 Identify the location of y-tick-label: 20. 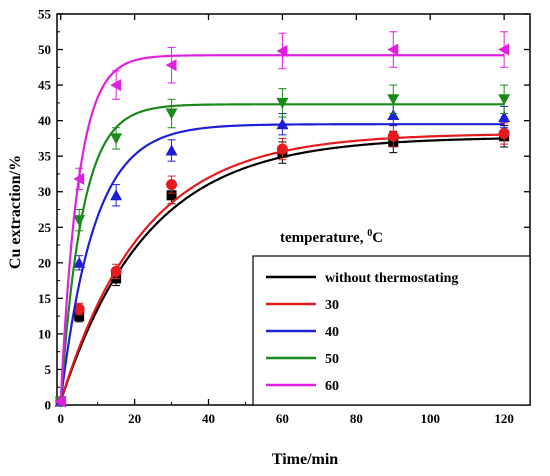
(44, 262).